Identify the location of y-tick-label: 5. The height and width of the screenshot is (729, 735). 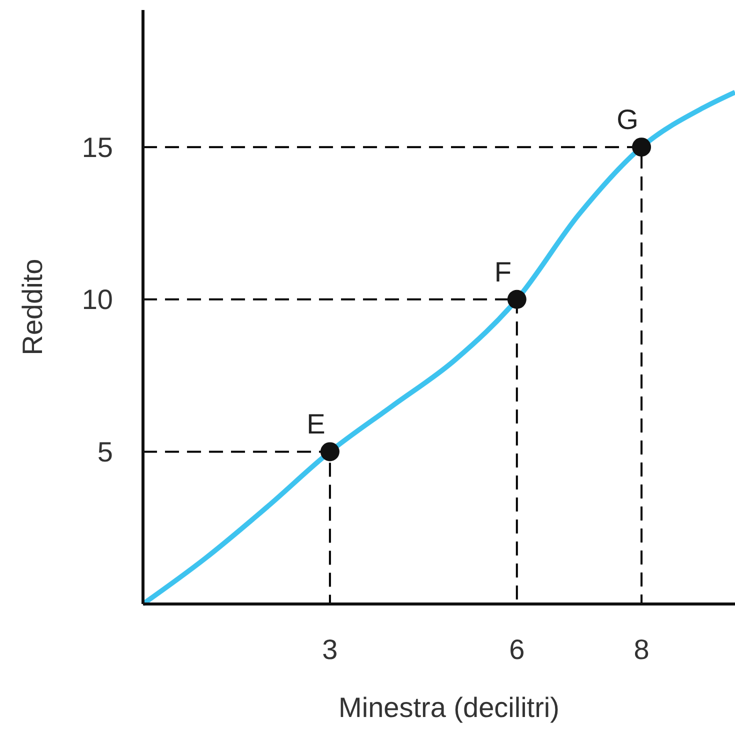
(105, 452).